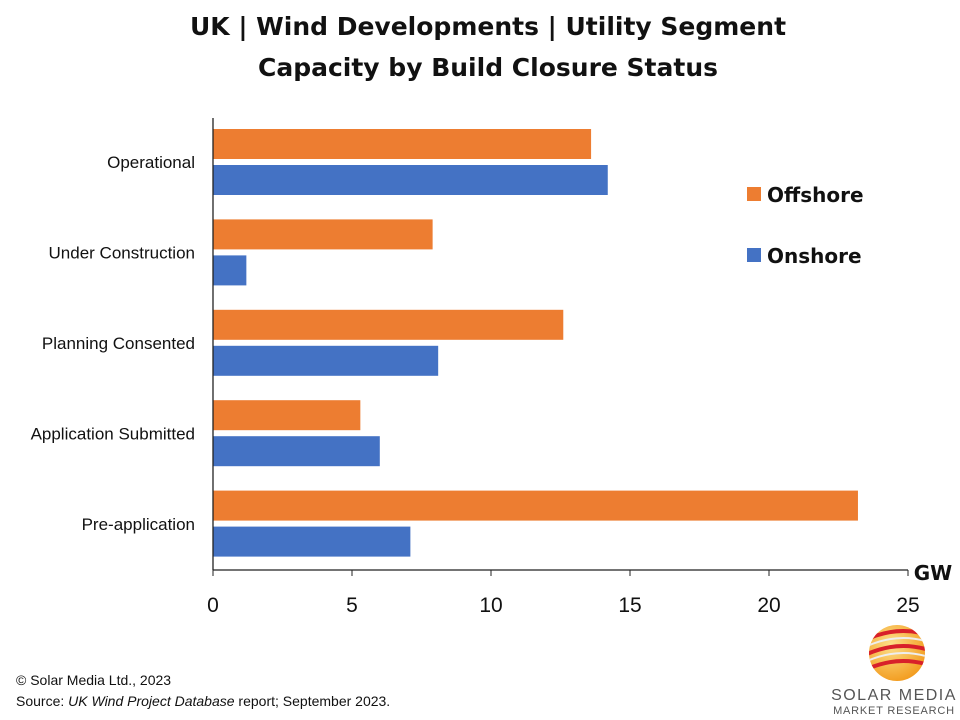  What do you see at coordinates (388, 324) in the screenshot?
I see `bar-offshore-planning-consented` at bounding box center [388, 324].